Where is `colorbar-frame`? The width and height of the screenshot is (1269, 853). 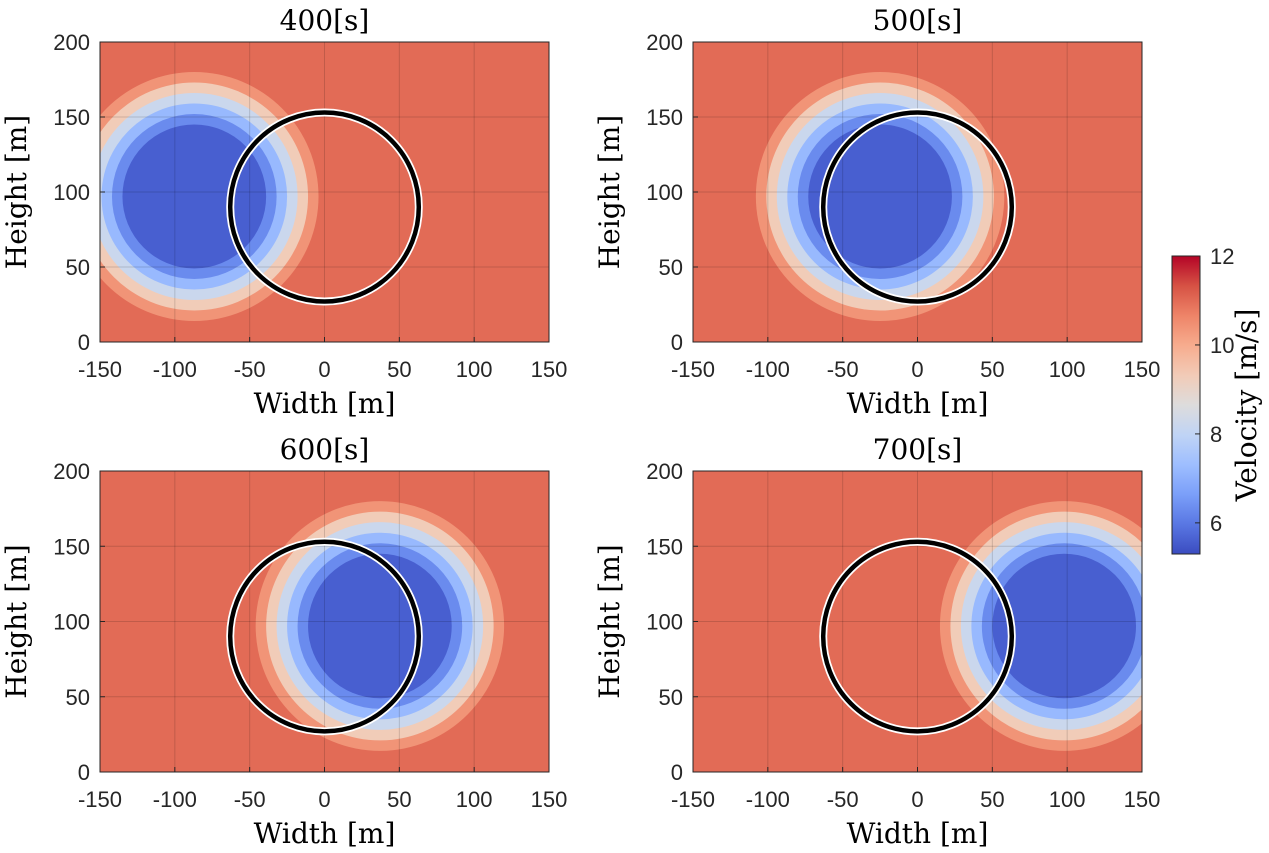
colorbar-frame is located at coordinates (1186, 405).